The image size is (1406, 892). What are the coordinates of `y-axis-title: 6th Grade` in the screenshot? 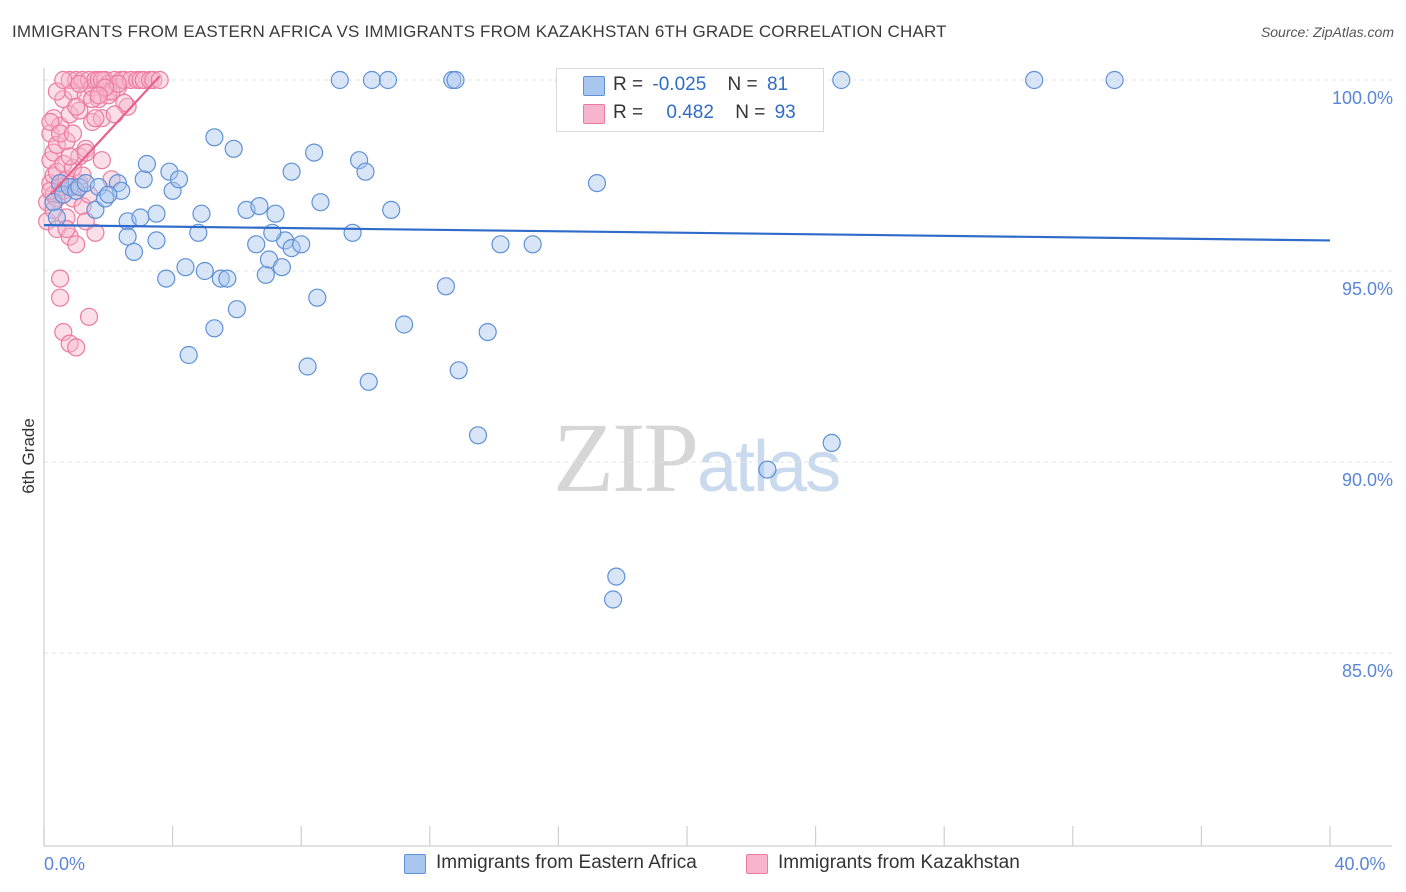 It's located at (28, 456).